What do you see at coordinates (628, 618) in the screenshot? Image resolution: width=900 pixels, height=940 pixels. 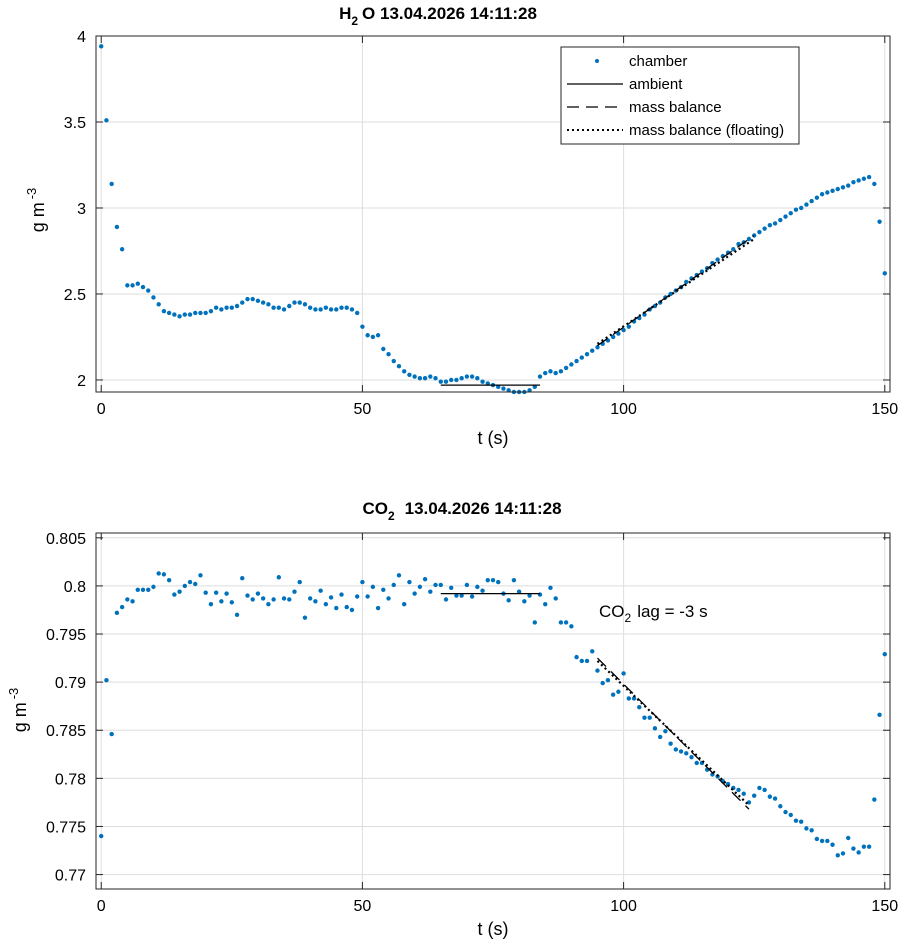 I see `co2-lag-sub: 2` at bounding box center [628, 618].